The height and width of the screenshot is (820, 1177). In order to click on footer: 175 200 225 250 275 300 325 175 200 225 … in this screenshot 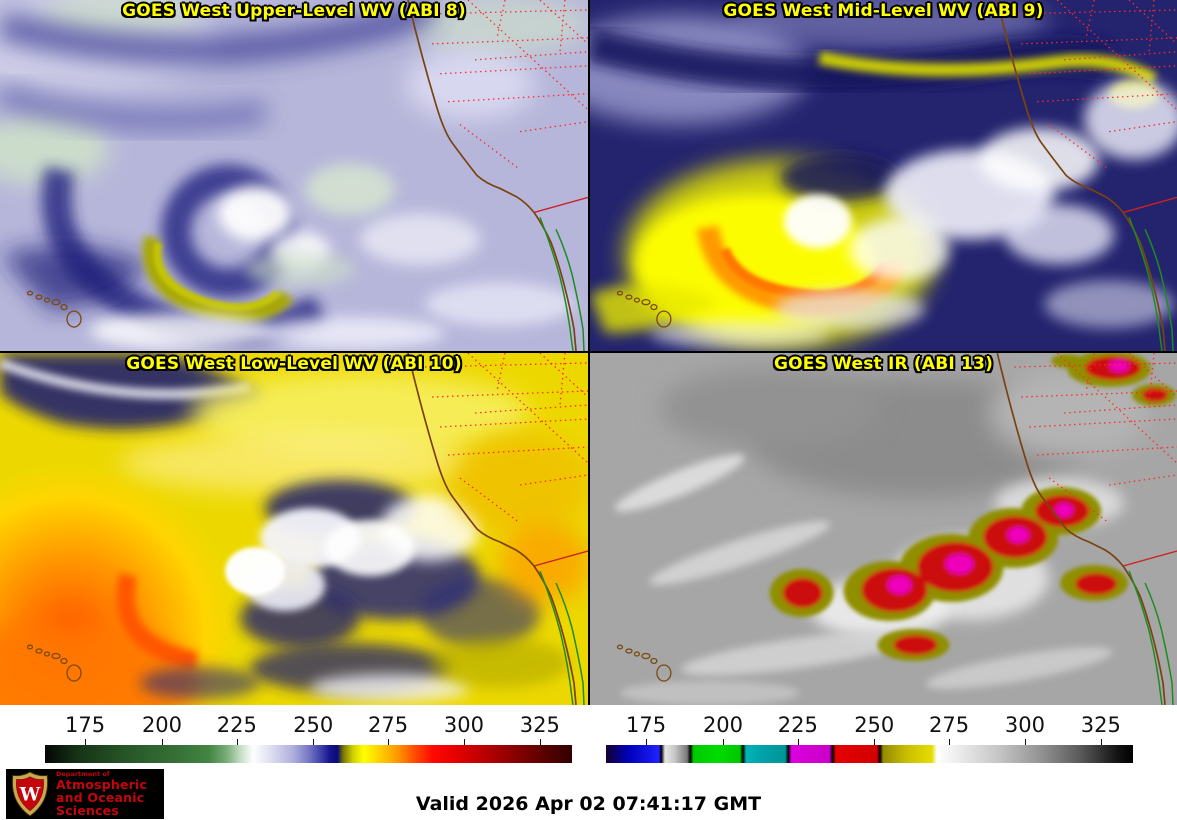, I will do `click(588, 762)`.